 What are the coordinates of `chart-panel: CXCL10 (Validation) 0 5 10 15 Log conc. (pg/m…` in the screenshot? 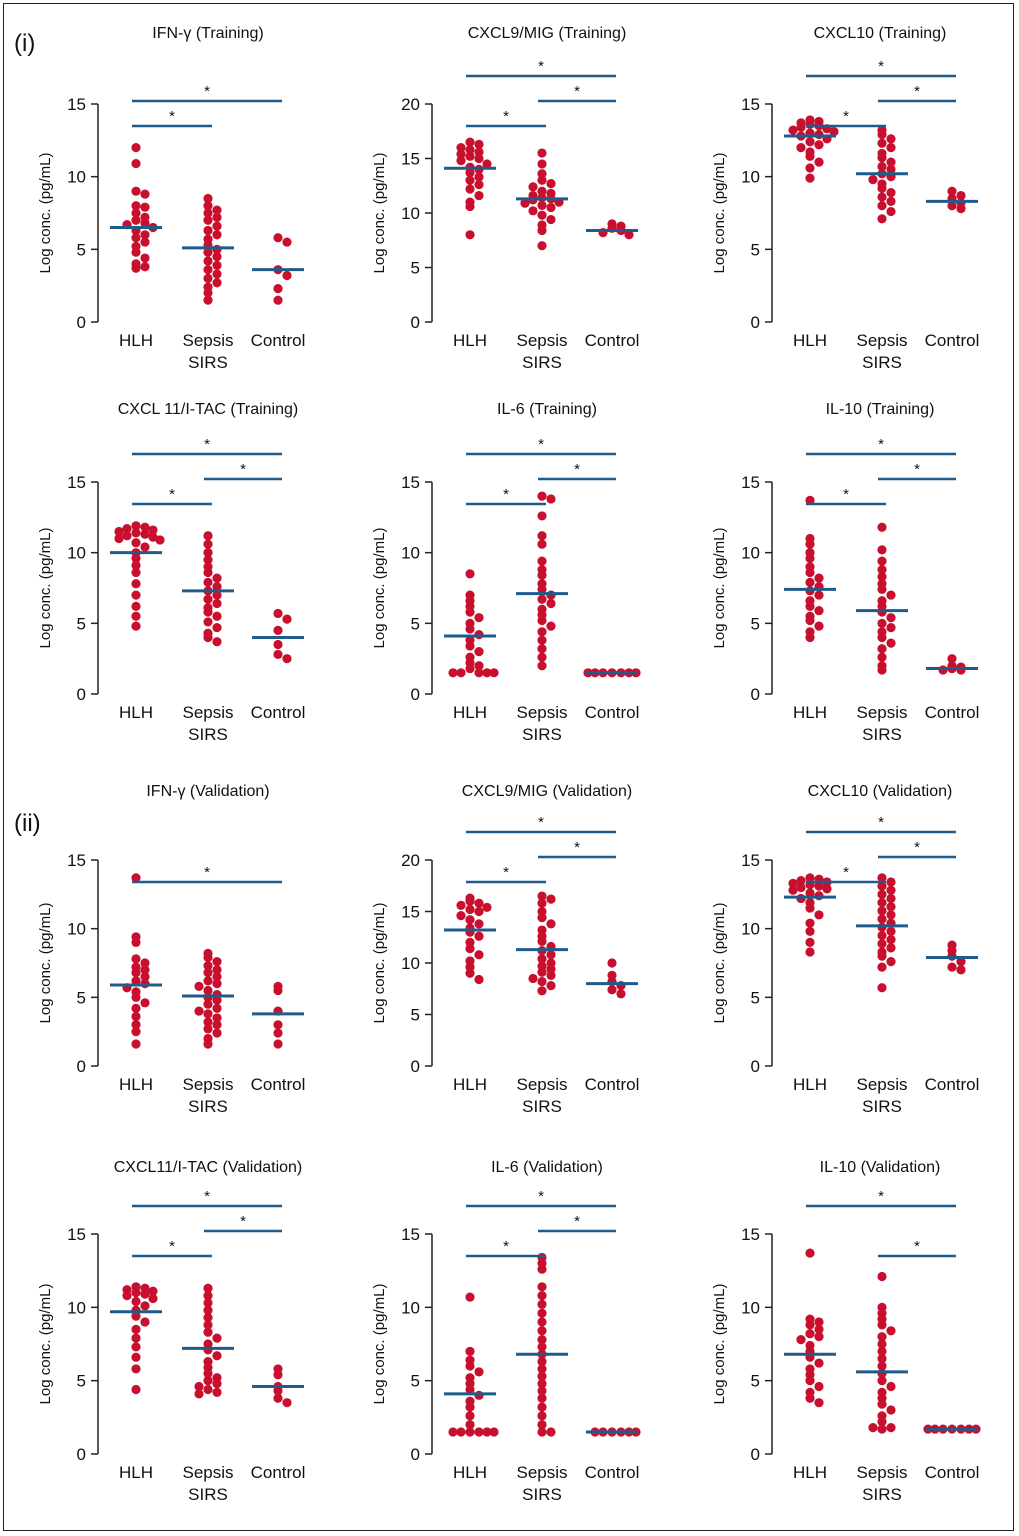 It's located at (845, 949).